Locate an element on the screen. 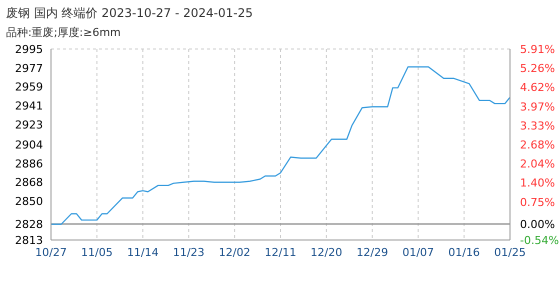  y2-tick-label: 4.62% is located at coordinates (537, 87).